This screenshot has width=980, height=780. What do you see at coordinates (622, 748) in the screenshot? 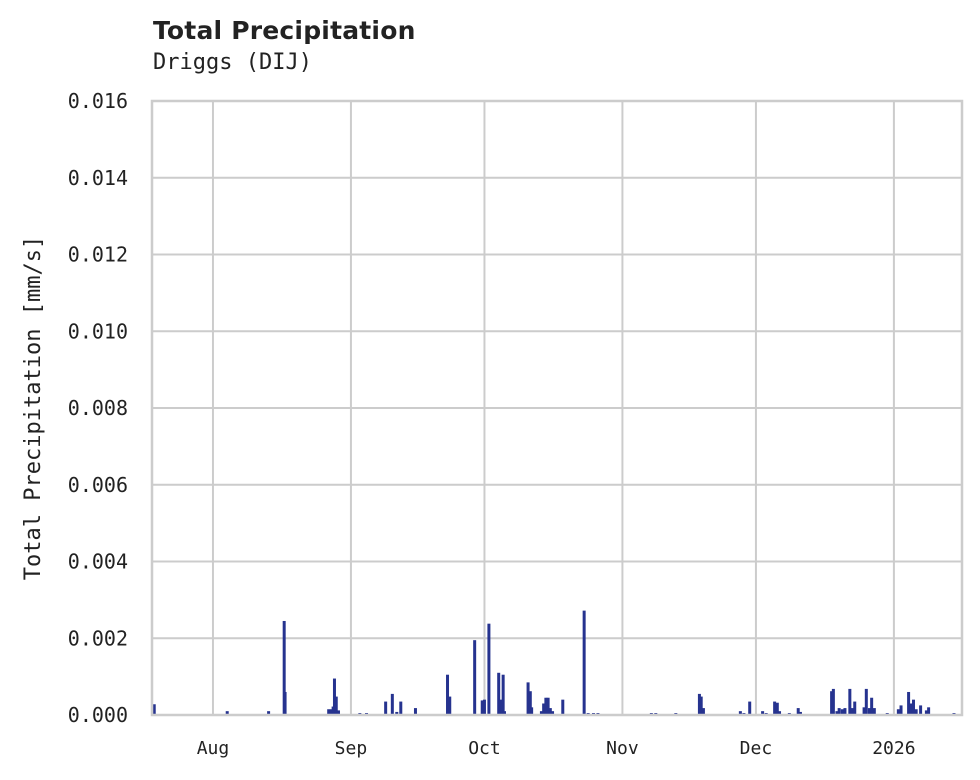
I see `x-tick-label: Nov` at bounding box center [622, 748].